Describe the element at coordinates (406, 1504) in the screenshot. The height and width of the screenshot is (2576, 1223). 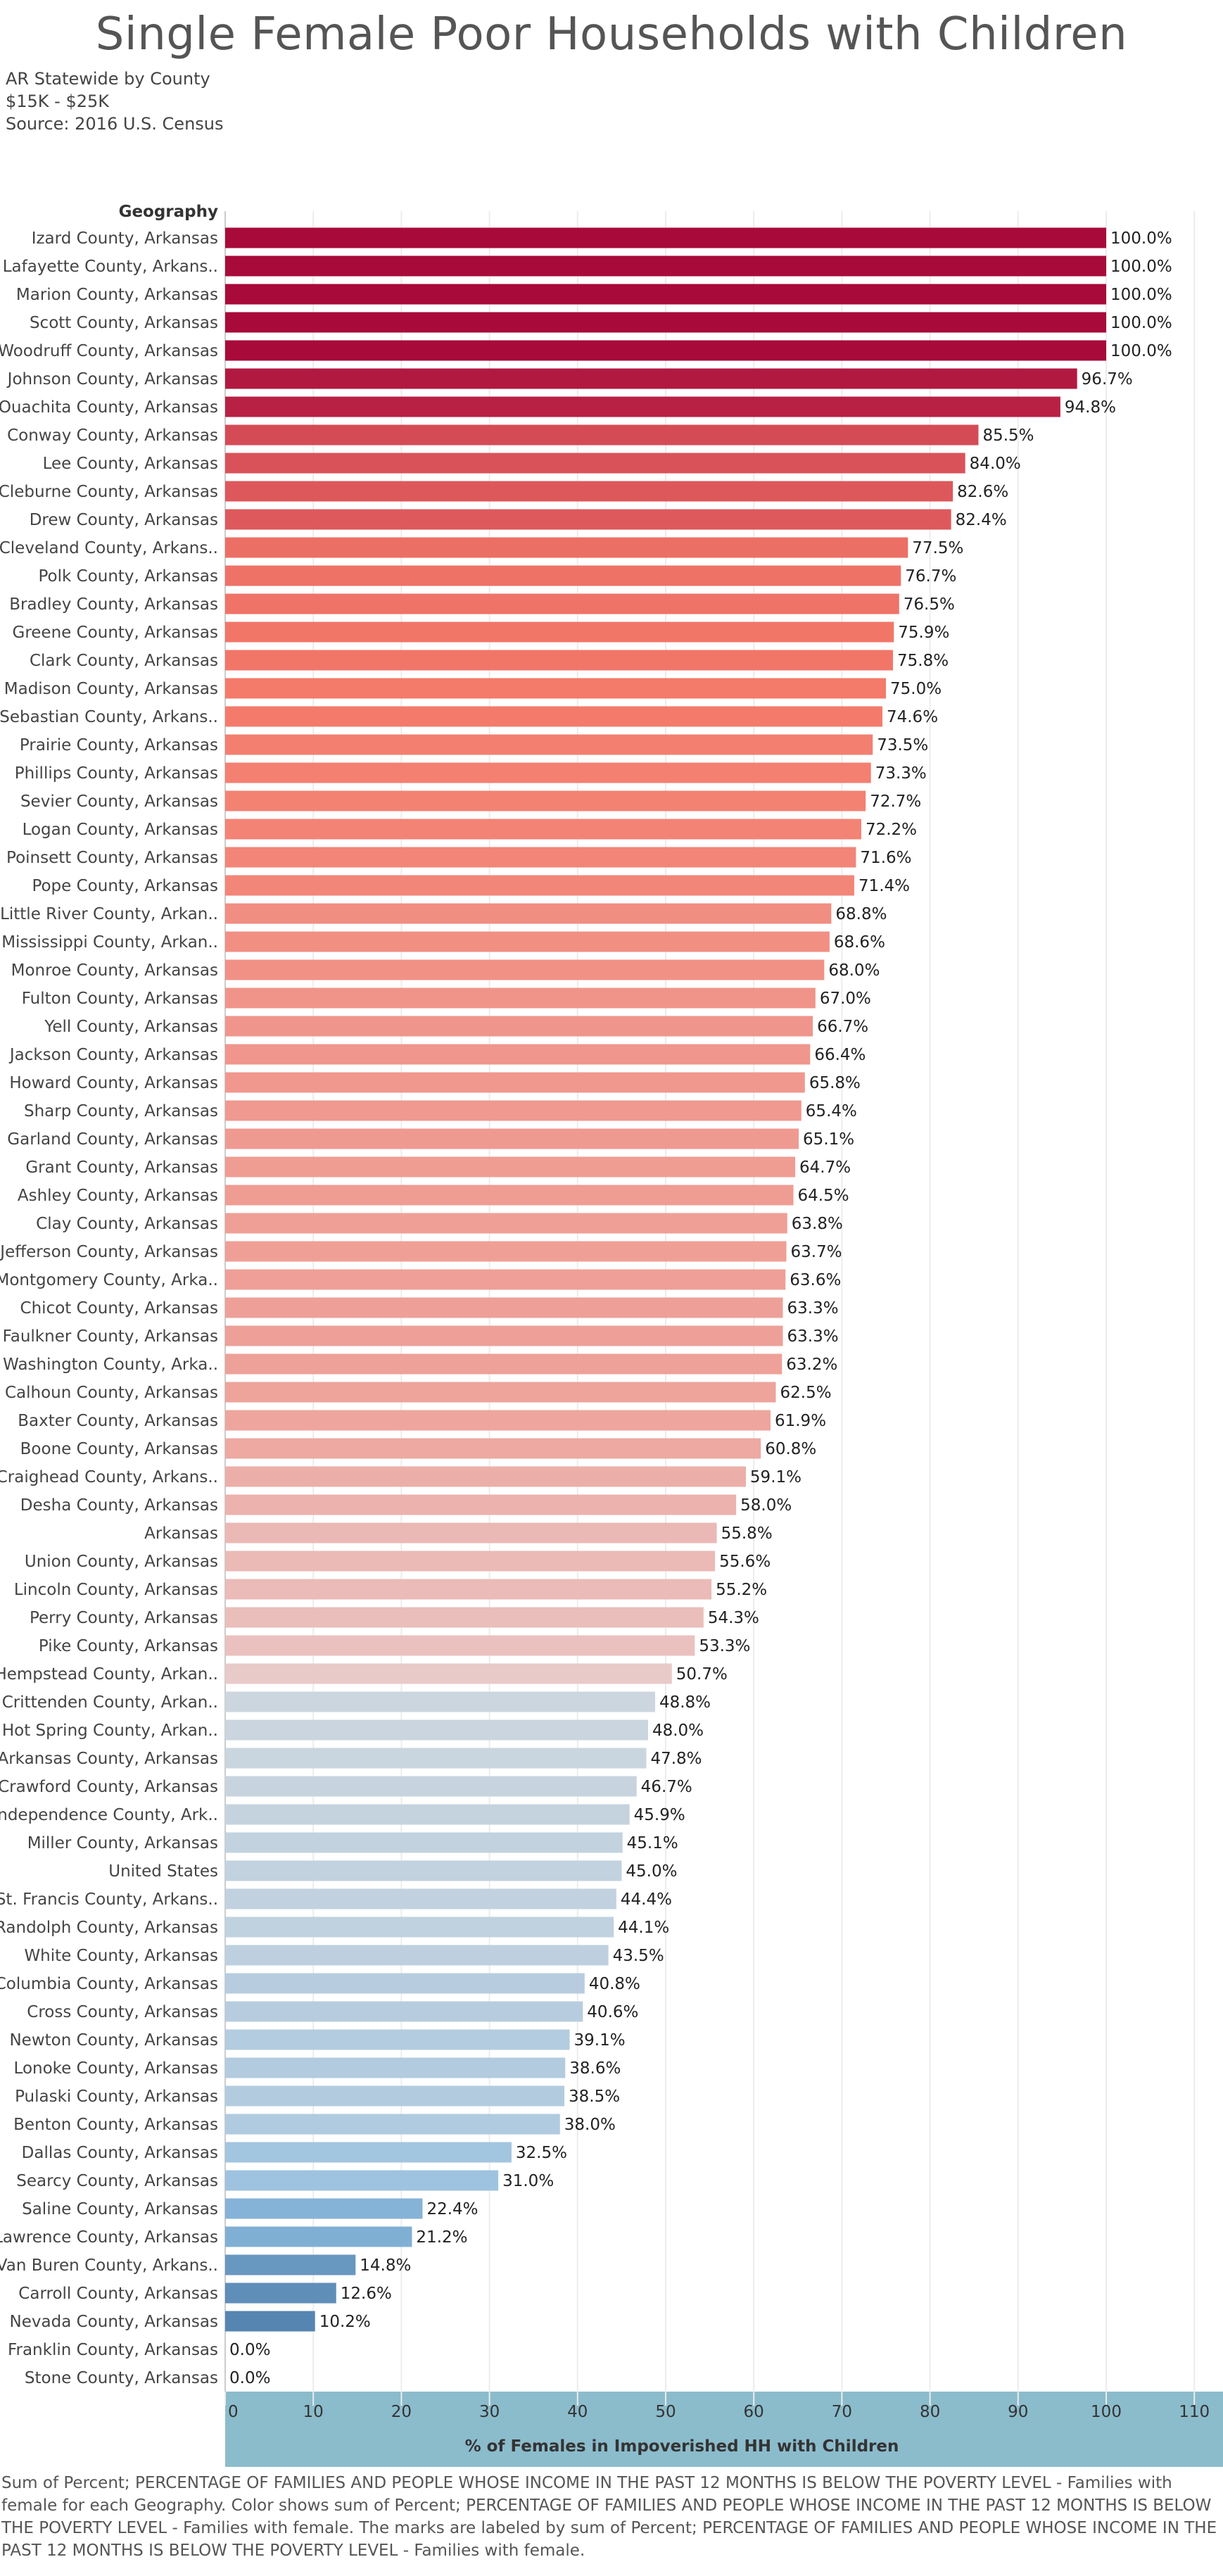
I see `bar-row: Desha County, Arkansas 58.0%` at that location.